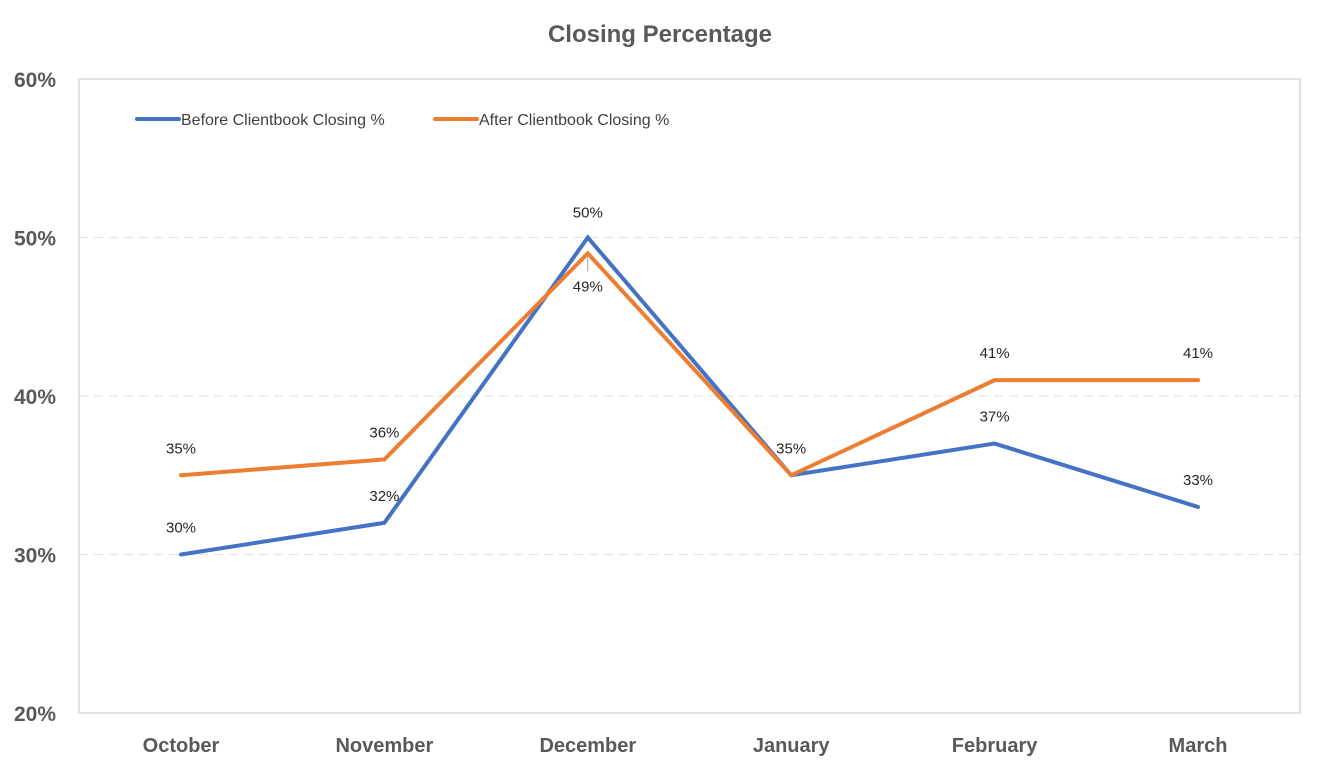 Image resolution: width=1322 pixels, height=777 pixels. Describe the element at coordinates (35, 80) in the screenshot. I see `y-tick-label: 60%` at that location.